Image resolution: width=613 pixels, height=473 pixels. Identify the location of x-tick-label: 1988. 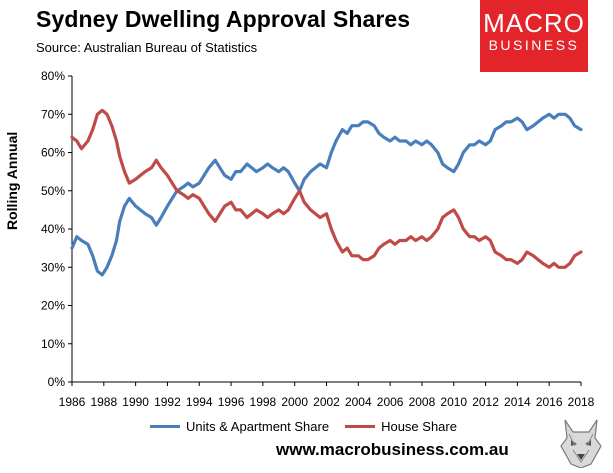
(103, 402).